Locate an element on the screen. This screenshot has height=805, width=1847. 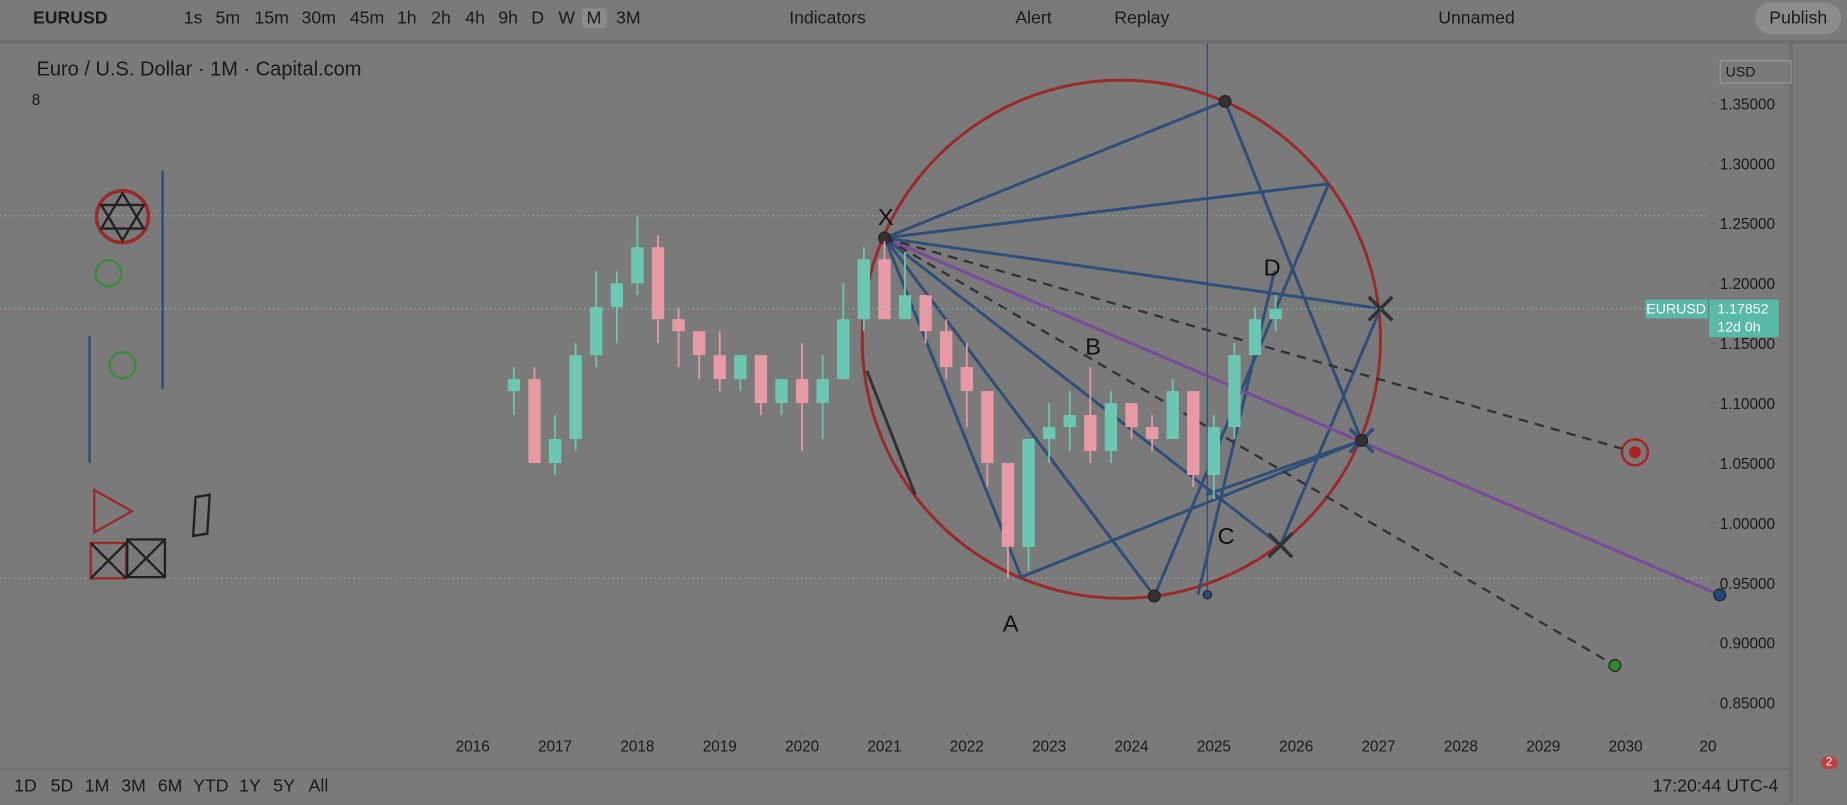
x-tick-label: 2022 is located at coordinates (967, 747).